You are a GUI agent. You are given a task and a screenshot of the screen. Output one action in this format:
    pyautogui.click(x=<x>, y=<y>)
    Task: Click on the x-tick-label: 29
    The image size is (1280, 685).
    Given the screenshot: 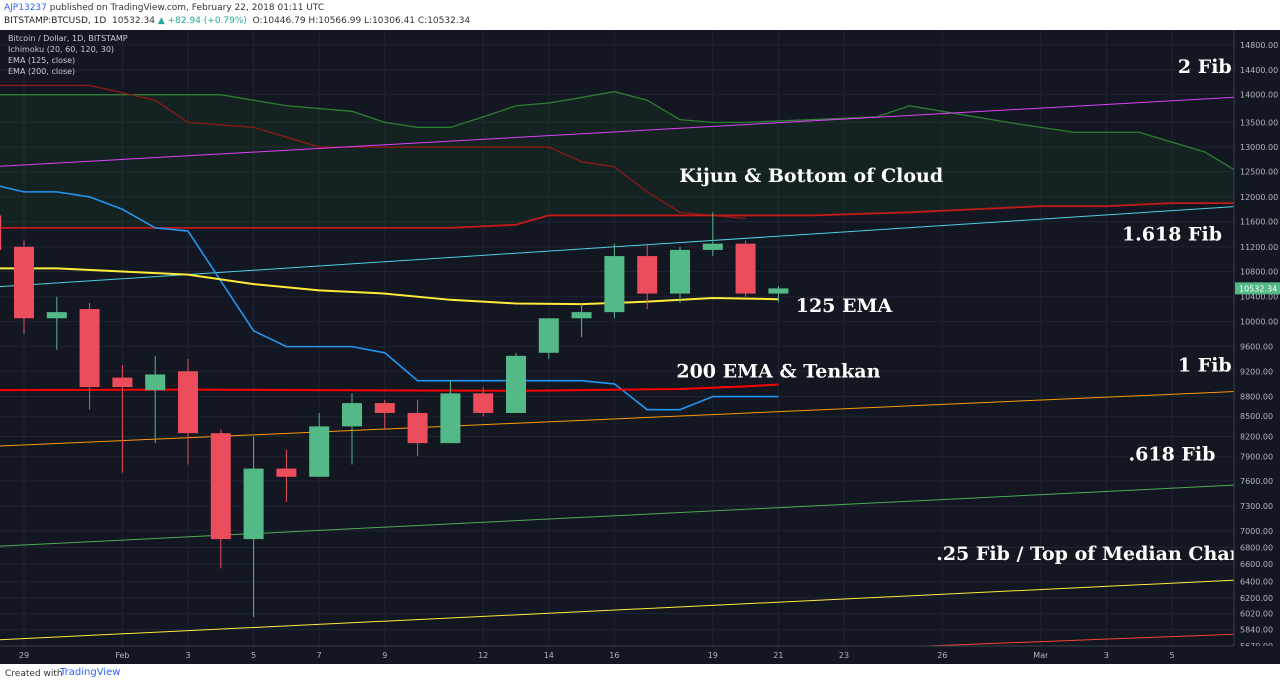 What is the action you would take?
    pyautogui.click(x=24, y=655)
    